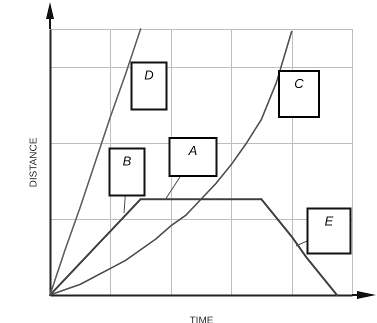  Describe the element at coordinates (299, 83) in the screenshot. I see `annotation: C` at that location.